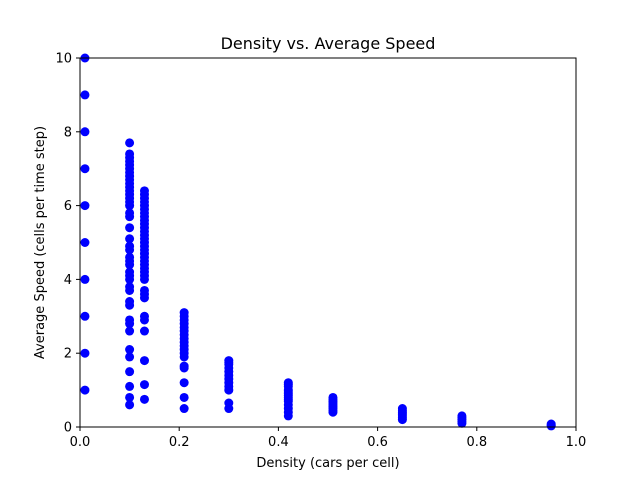  What do you see at coordinates (68, 428) in the screenshot?
I see `y-tick-label: 0` at bounding box center [68, 428].